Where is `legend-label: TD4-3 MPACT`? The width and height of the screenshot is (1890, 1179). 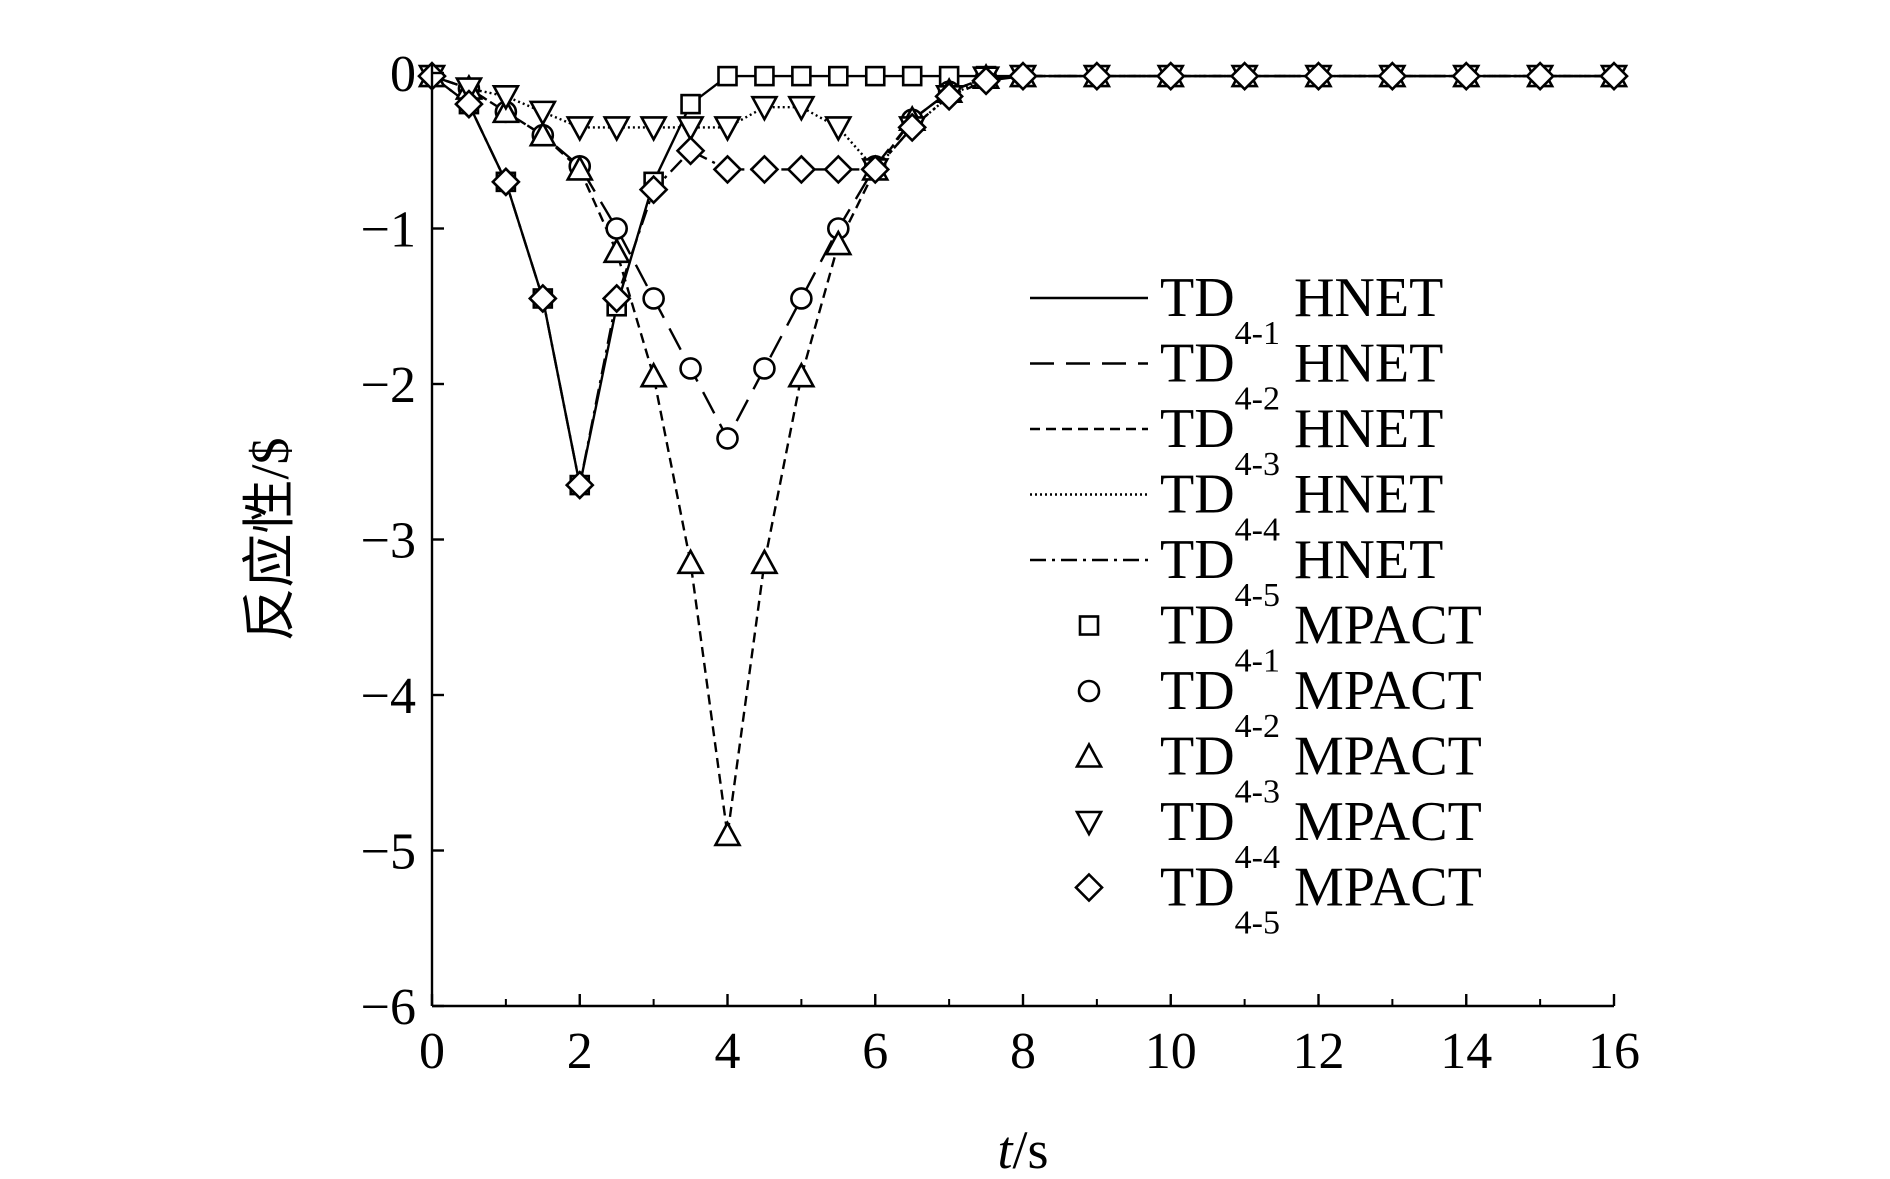 legend-label: TD4-3 MPACT is located at coordinates (1321, 768).